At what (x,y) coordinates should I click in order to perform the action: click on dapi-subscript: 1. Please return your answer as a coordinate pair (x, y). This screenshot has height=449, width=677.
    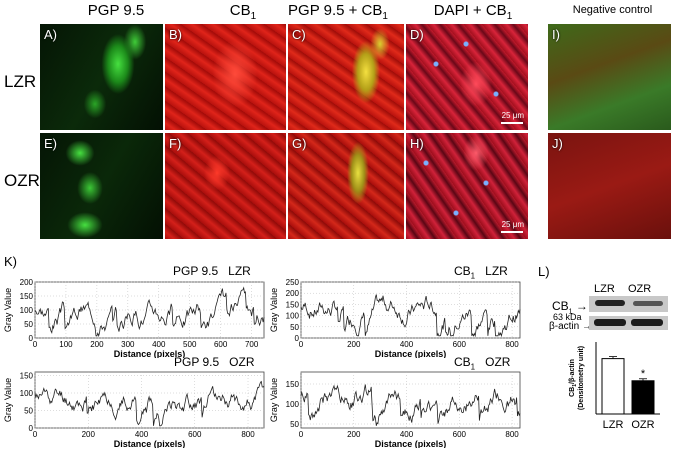
    Looking at the image, I should click on (509, 16).